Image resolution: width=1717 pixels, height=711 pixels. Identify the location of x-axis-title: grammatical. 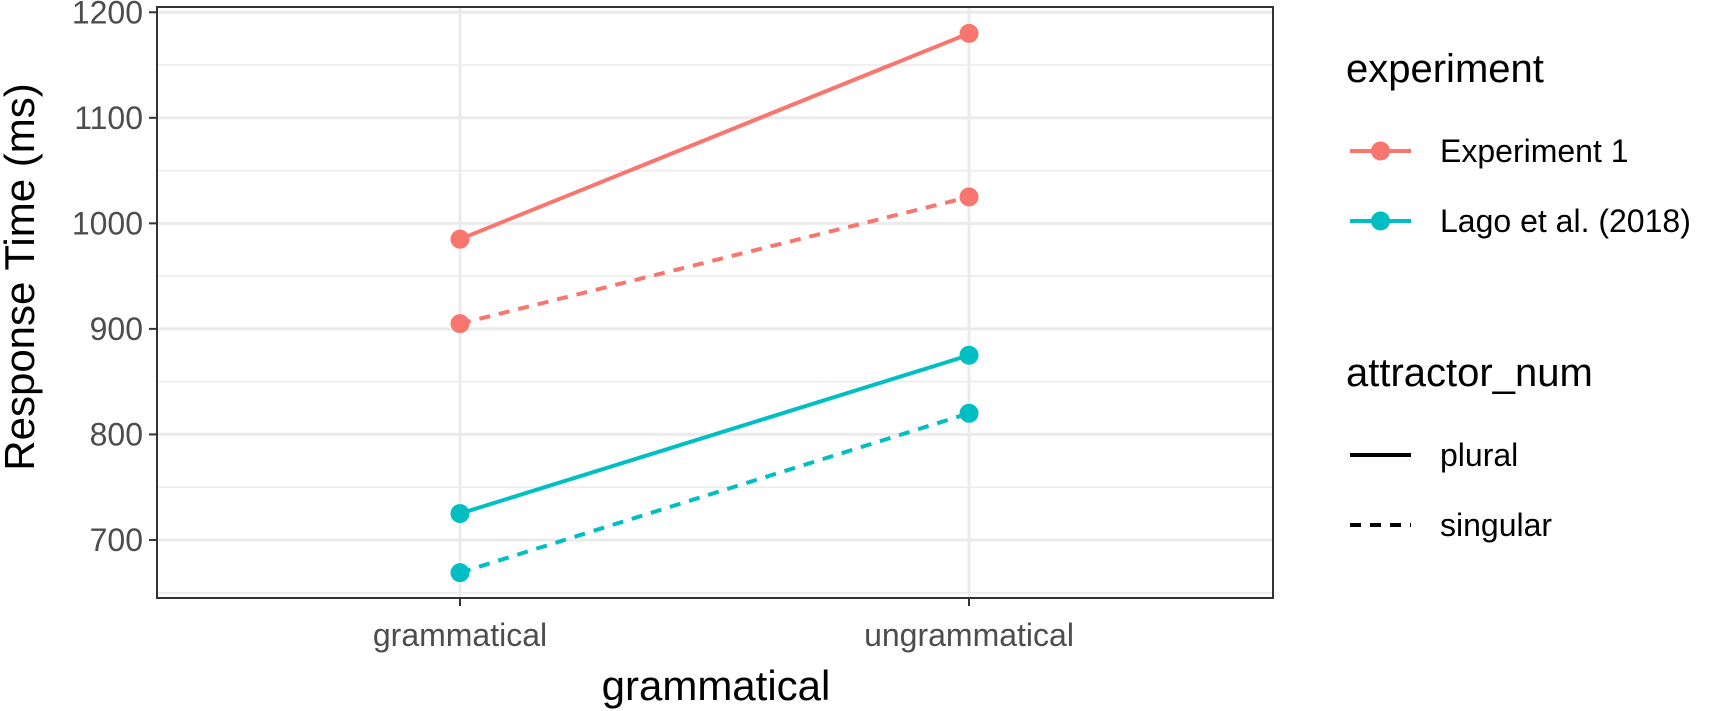
(716, 685).